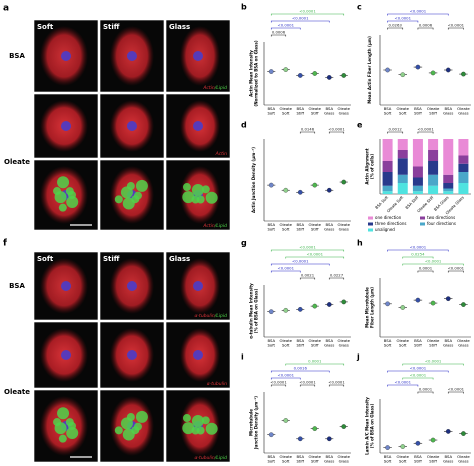 This screenshot has width=474, height=466. What do you see at coordinates (370, 218) in the screenshot?
I see `legend-swatch` at bounding box center [370, 218].